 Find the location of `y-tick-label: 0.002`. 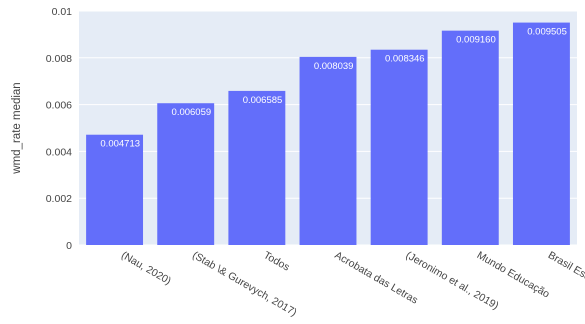

y-tick-label: 0.002 is located at coordinates (59, 199).